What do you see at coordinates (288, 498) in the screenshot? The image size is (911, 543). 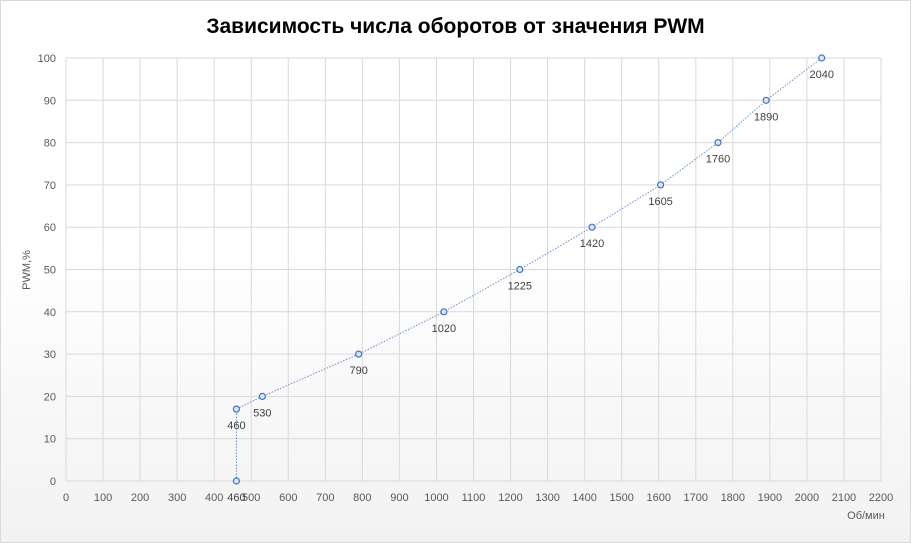 I see `x-tick-label: 600` at bounding box center [288, 498].